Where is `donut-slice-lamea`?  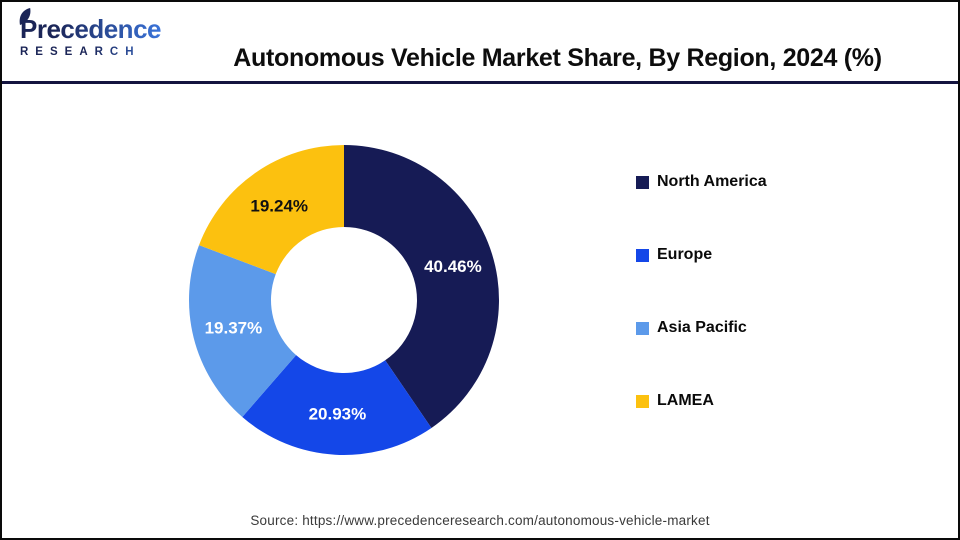 donut-slice-lamea is located at coordinates (271, 210).